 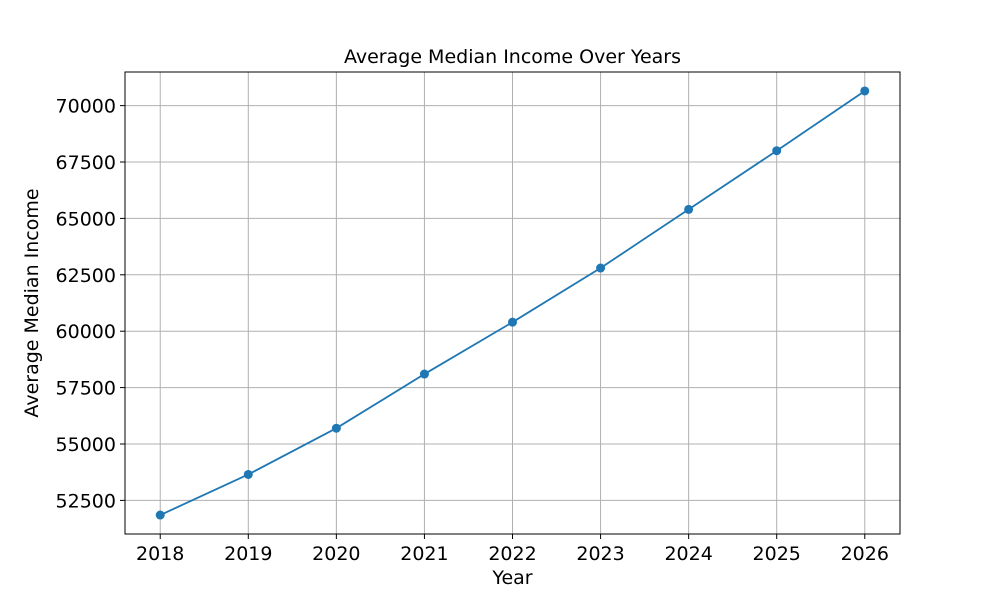 What do you see at coordinates (86, 219) in the screenshot?
I see `y-tick-label: 65000` at bounding box center [86, 219].